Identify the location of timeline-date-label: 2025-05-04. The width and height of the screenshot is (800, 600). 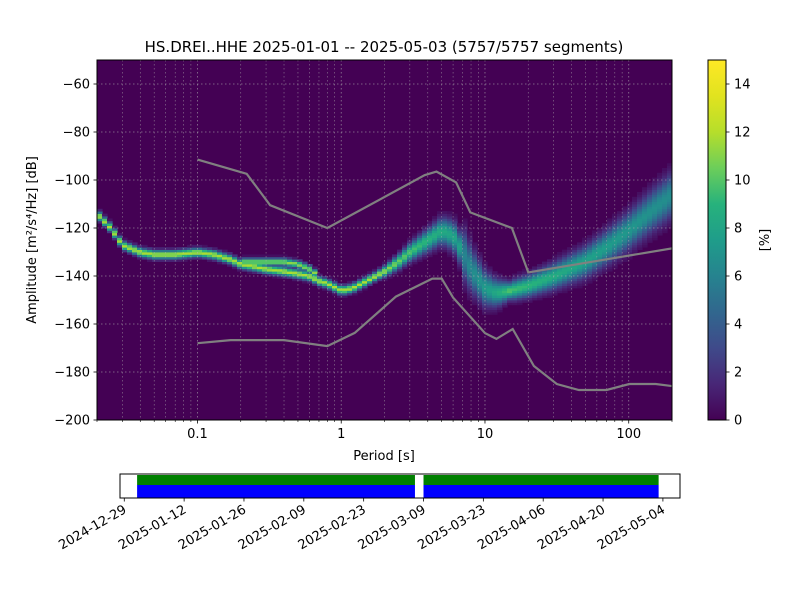
(631, 527).